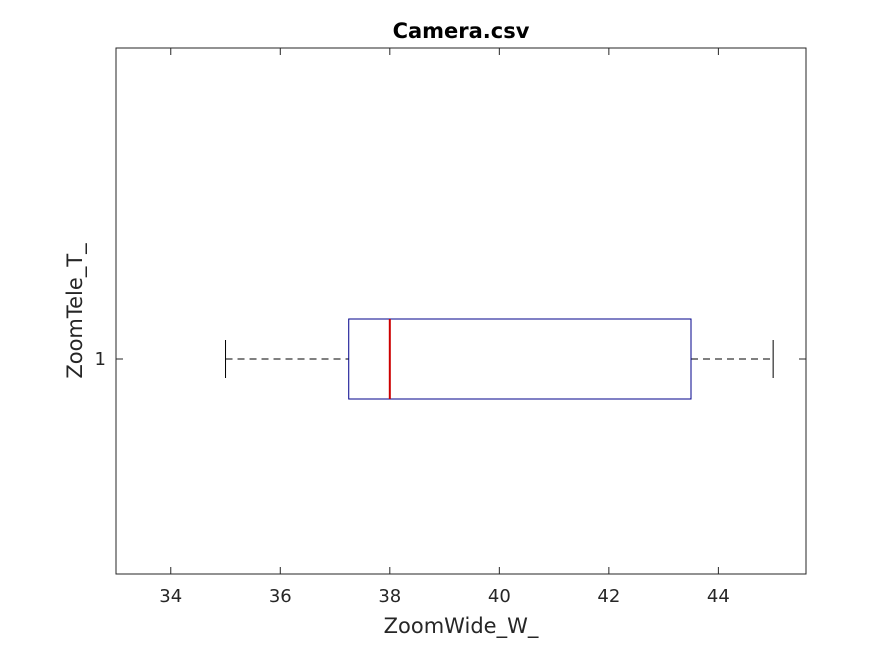 The height and width of the screenshot is (645, 891). What do you see at coordinates (499, 596) in the screenshot?
I see `x-tick-label: 40` at bounding box center [499, 596].